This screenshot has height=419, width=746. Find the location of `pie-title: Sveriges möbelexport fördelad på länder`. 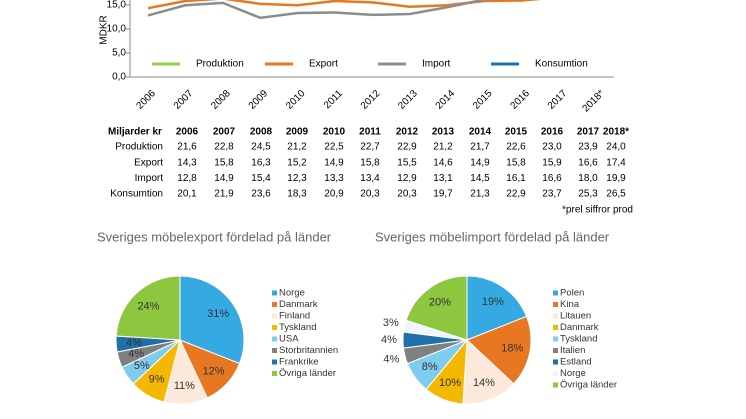

pie-title: Sveriges möbelexport fördelad på länder is located at coordinates (214, 236).